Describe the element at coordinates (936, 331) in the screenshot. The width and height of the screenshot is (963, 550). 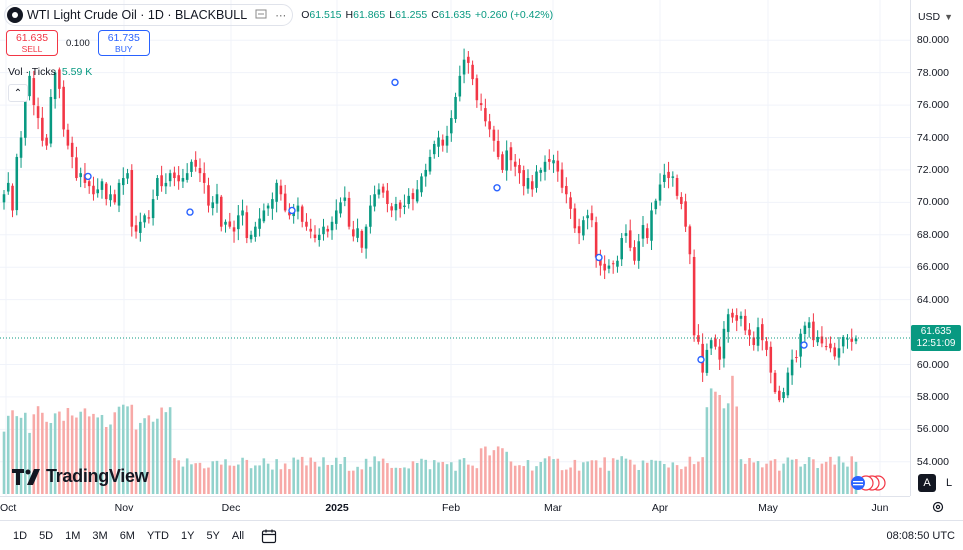
I see `last-price-value: 61.635` at that location.